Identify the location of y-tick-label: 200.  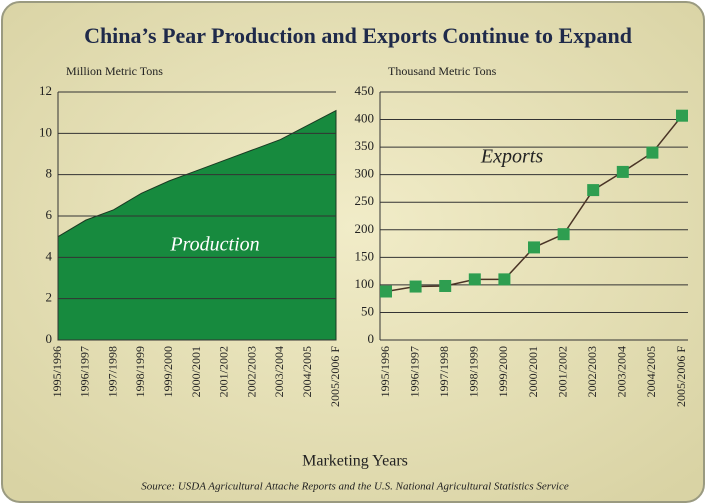
(365, 228).